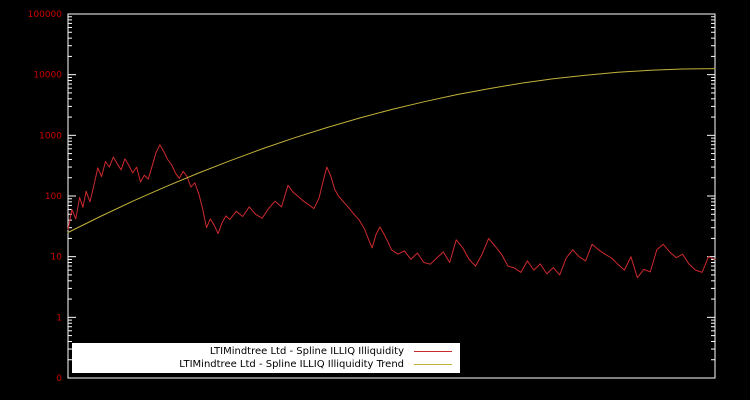  Describe the element at coordinates (433, 351) in the screenshot. I see `legend-line-sample-illiquidity` at that location.